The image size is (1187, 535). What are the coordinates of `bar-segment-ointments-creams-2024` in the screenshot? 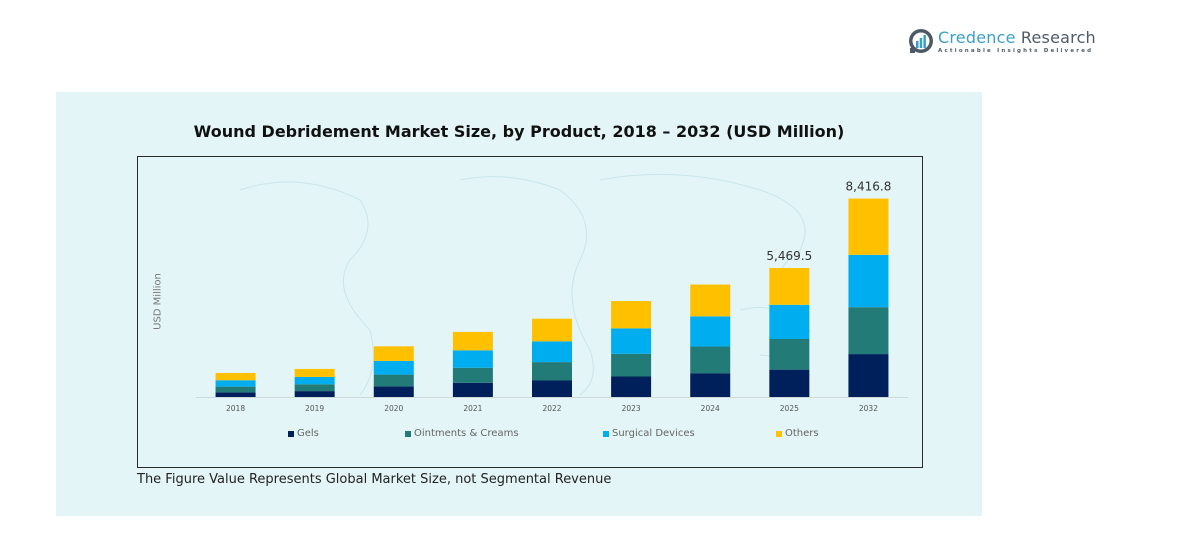 It's located at (710, 360).